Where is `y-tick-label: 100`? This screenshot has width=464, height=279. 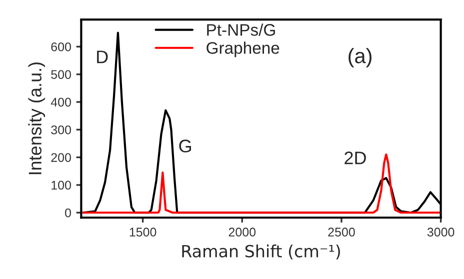 y-tick-label: 100 is located at coordinates (61, 185).